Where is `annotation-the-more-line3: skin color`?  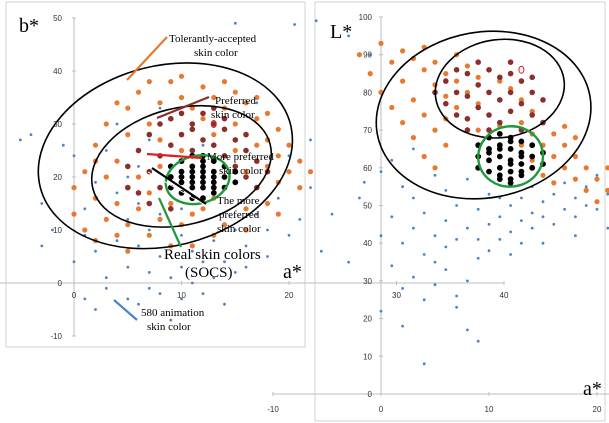
annotation-the-more-line3: skin color is located at coordinates (239, 229).